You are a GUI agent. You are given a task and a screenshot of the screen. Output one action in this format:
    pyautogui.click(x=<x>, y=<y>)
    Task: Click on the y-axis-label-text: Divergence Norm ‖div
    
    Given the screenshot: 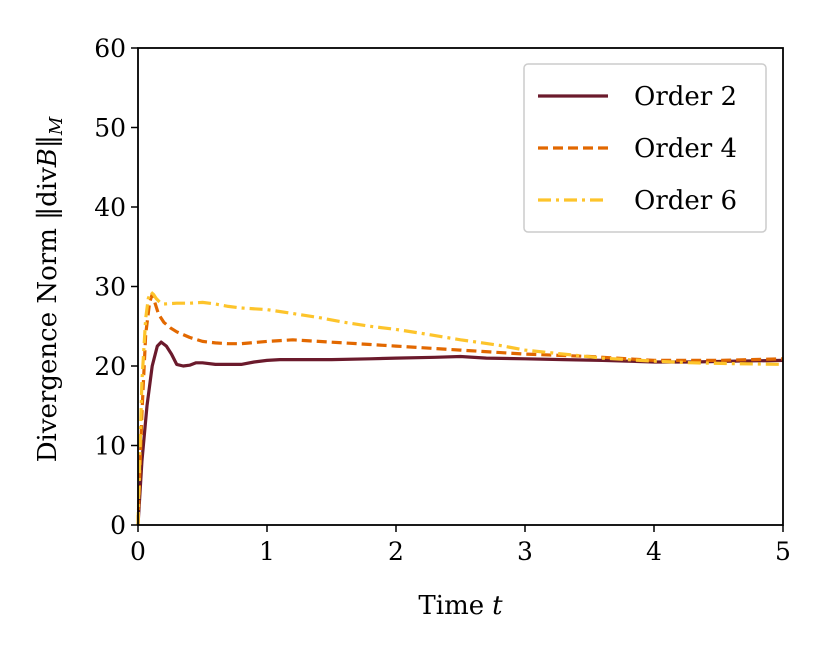 What is the action you would take?
    pyautogui.click(x=48, y=314)
    